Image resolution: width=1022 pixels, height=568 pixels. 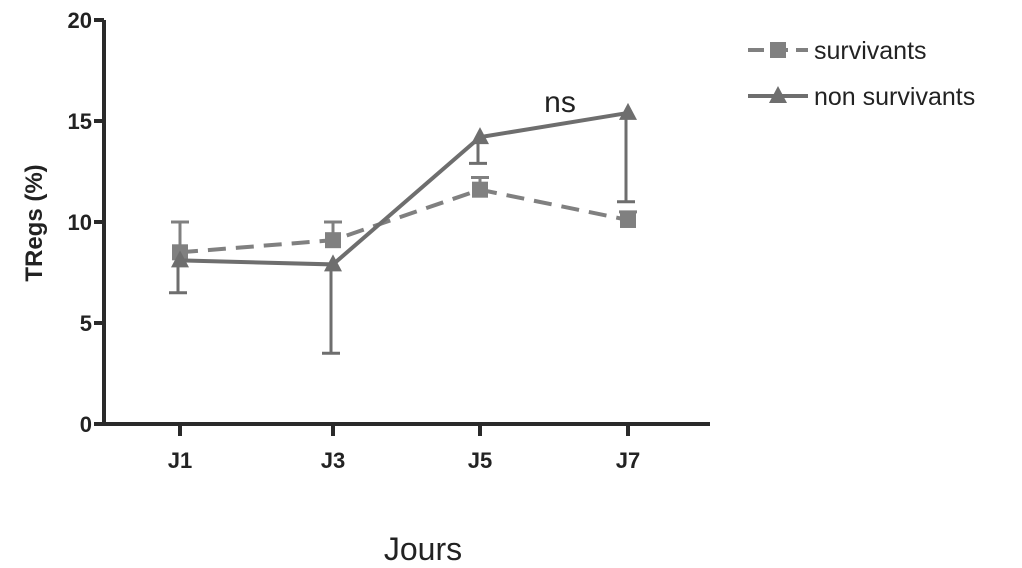 What do you see at coordinates (80, 20) in the screenshot?
I see `y-tick-label: 20` at bounding box center [80, 20].